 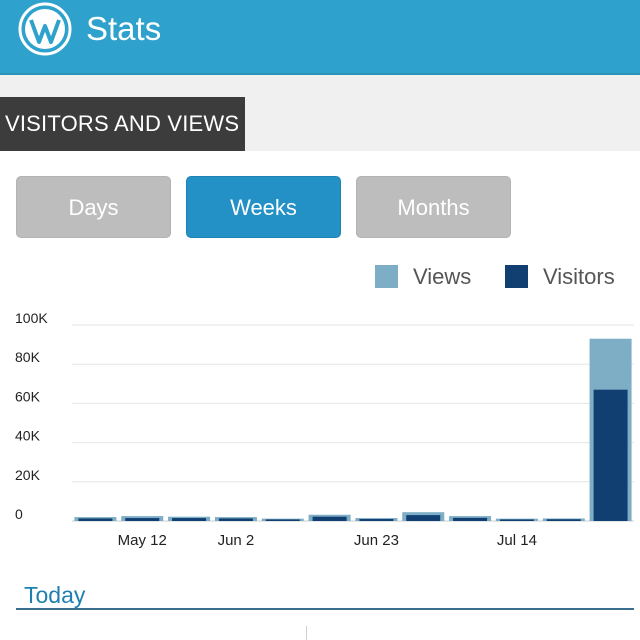 What do you see at coordinates (28, 475) in the screenshot?
I see `y-tick-label: 20K` at bounding box center [28, 475].